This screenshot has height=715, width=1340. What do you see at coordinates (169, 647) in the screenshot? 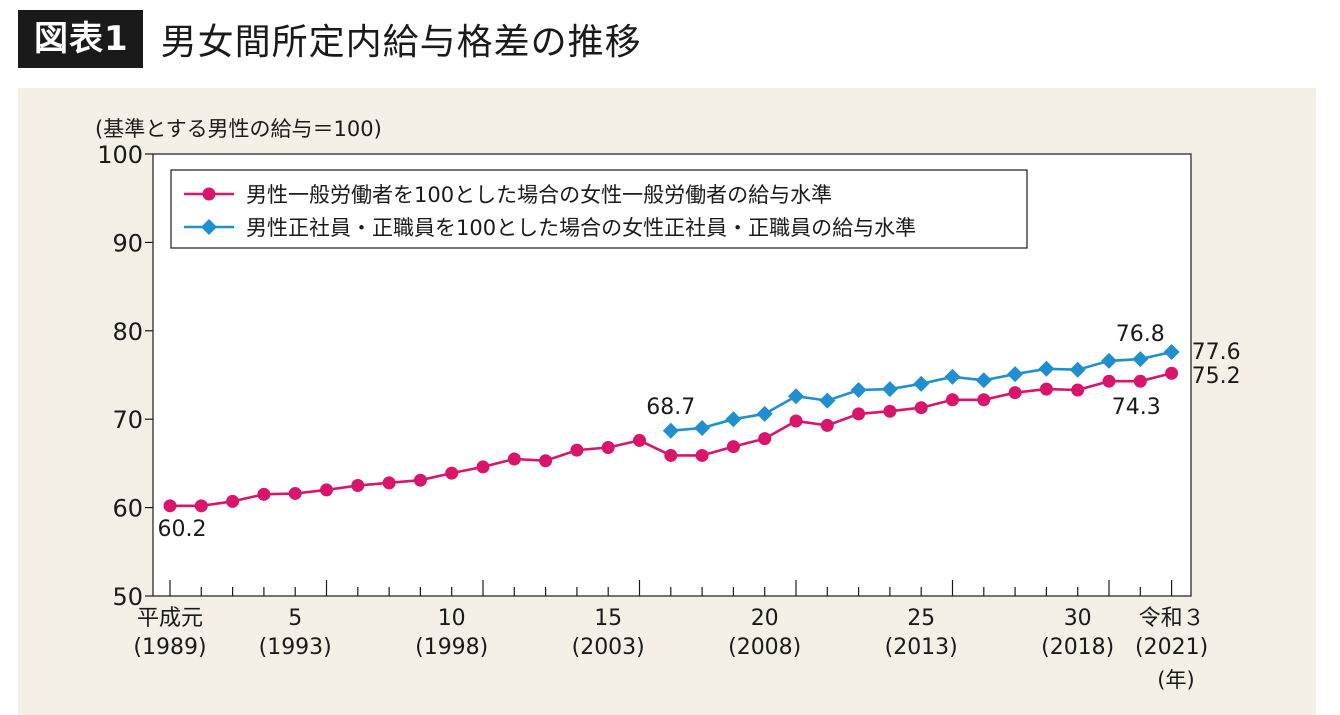
I see `x-tick-label-year: (1989)` at bounding box center [169, 647].